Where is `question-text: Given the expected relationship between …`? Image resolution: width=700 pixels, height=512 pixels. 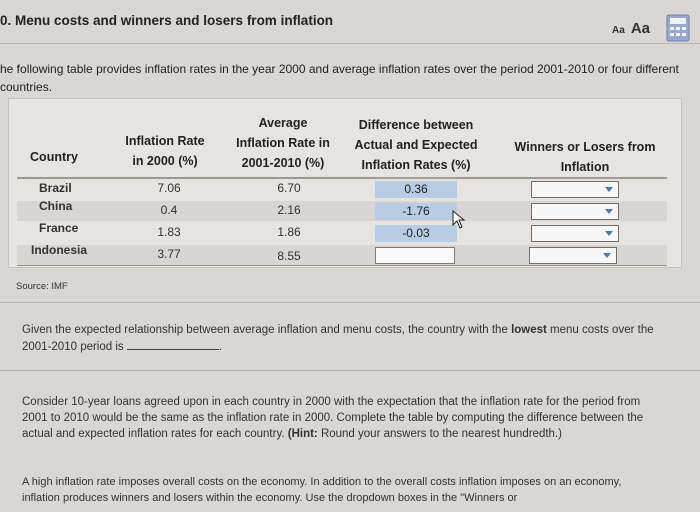 question-text: Given the expected relationship between … is located at coordinates (267, 330).